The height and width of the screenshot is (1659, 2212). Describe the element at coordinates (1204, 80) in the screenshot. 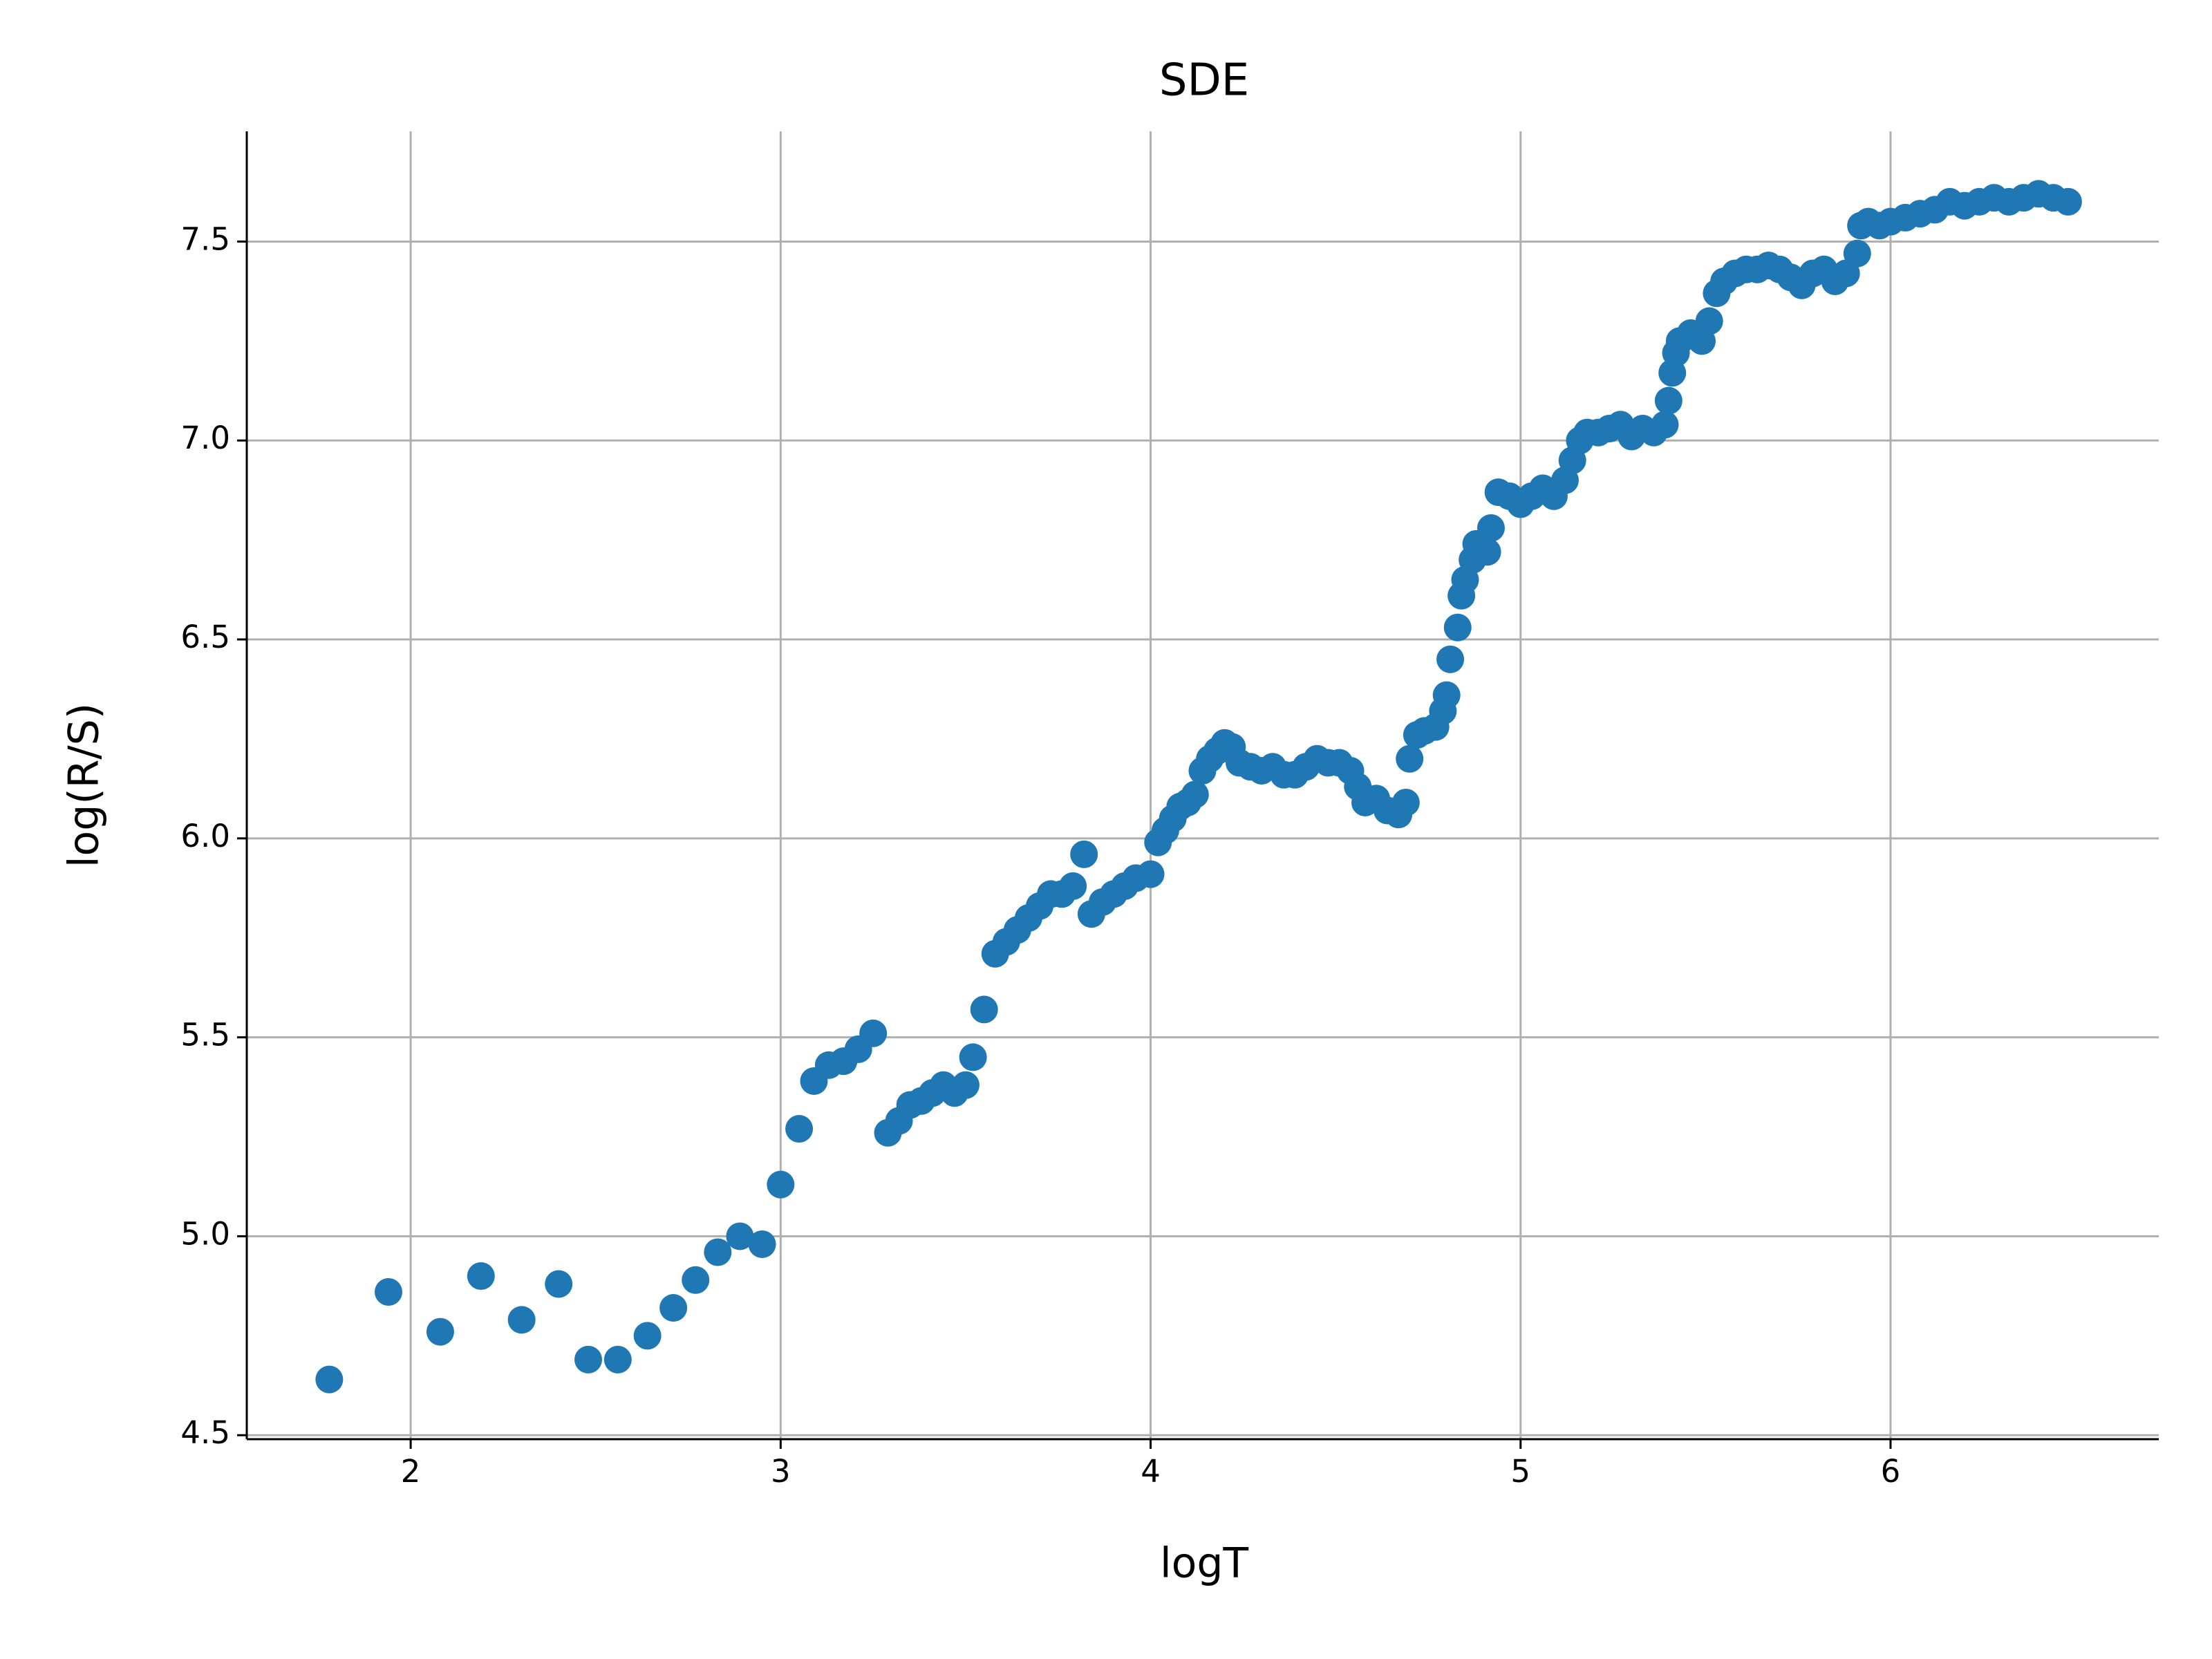

I see `chart-title: SDE` at that location.